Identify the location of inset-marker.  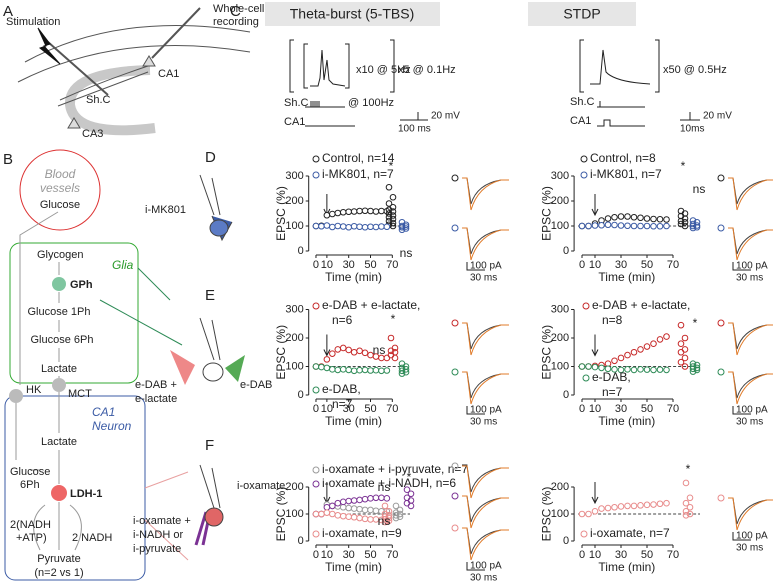
(721, 323).